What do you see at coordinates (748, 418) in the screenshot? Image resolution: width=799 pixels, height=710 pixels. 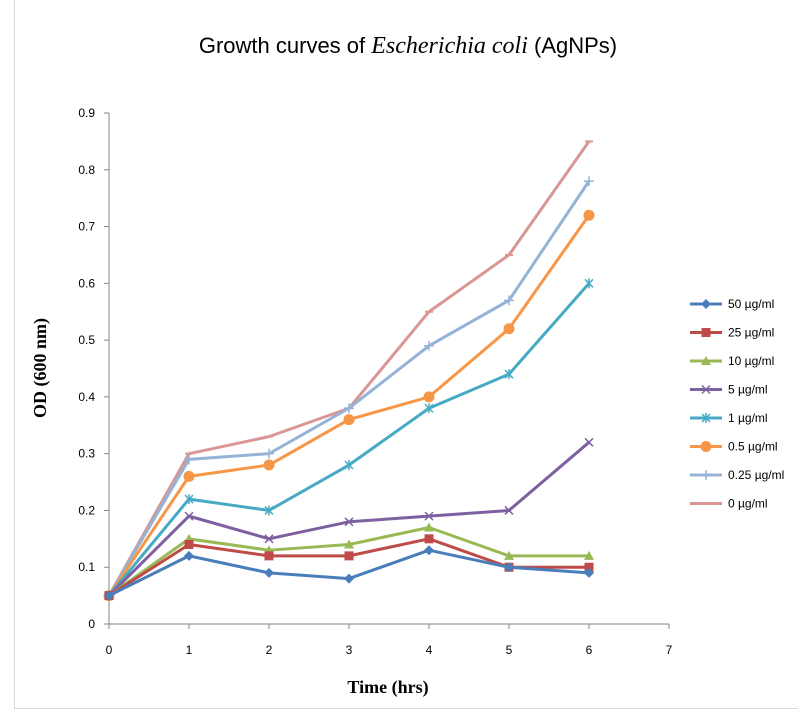 I see `legend-label: 1 µg/ml` at bounding box center [748, 418].